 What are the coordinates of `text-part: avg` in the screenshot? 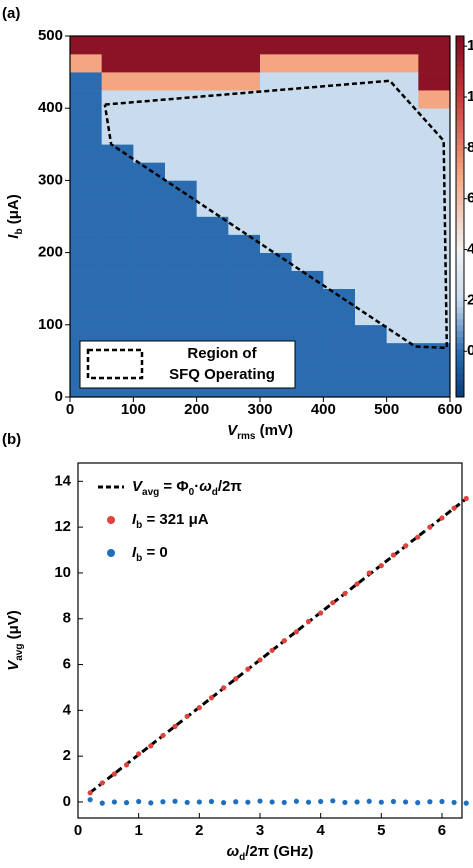 It's located at (19, 652).